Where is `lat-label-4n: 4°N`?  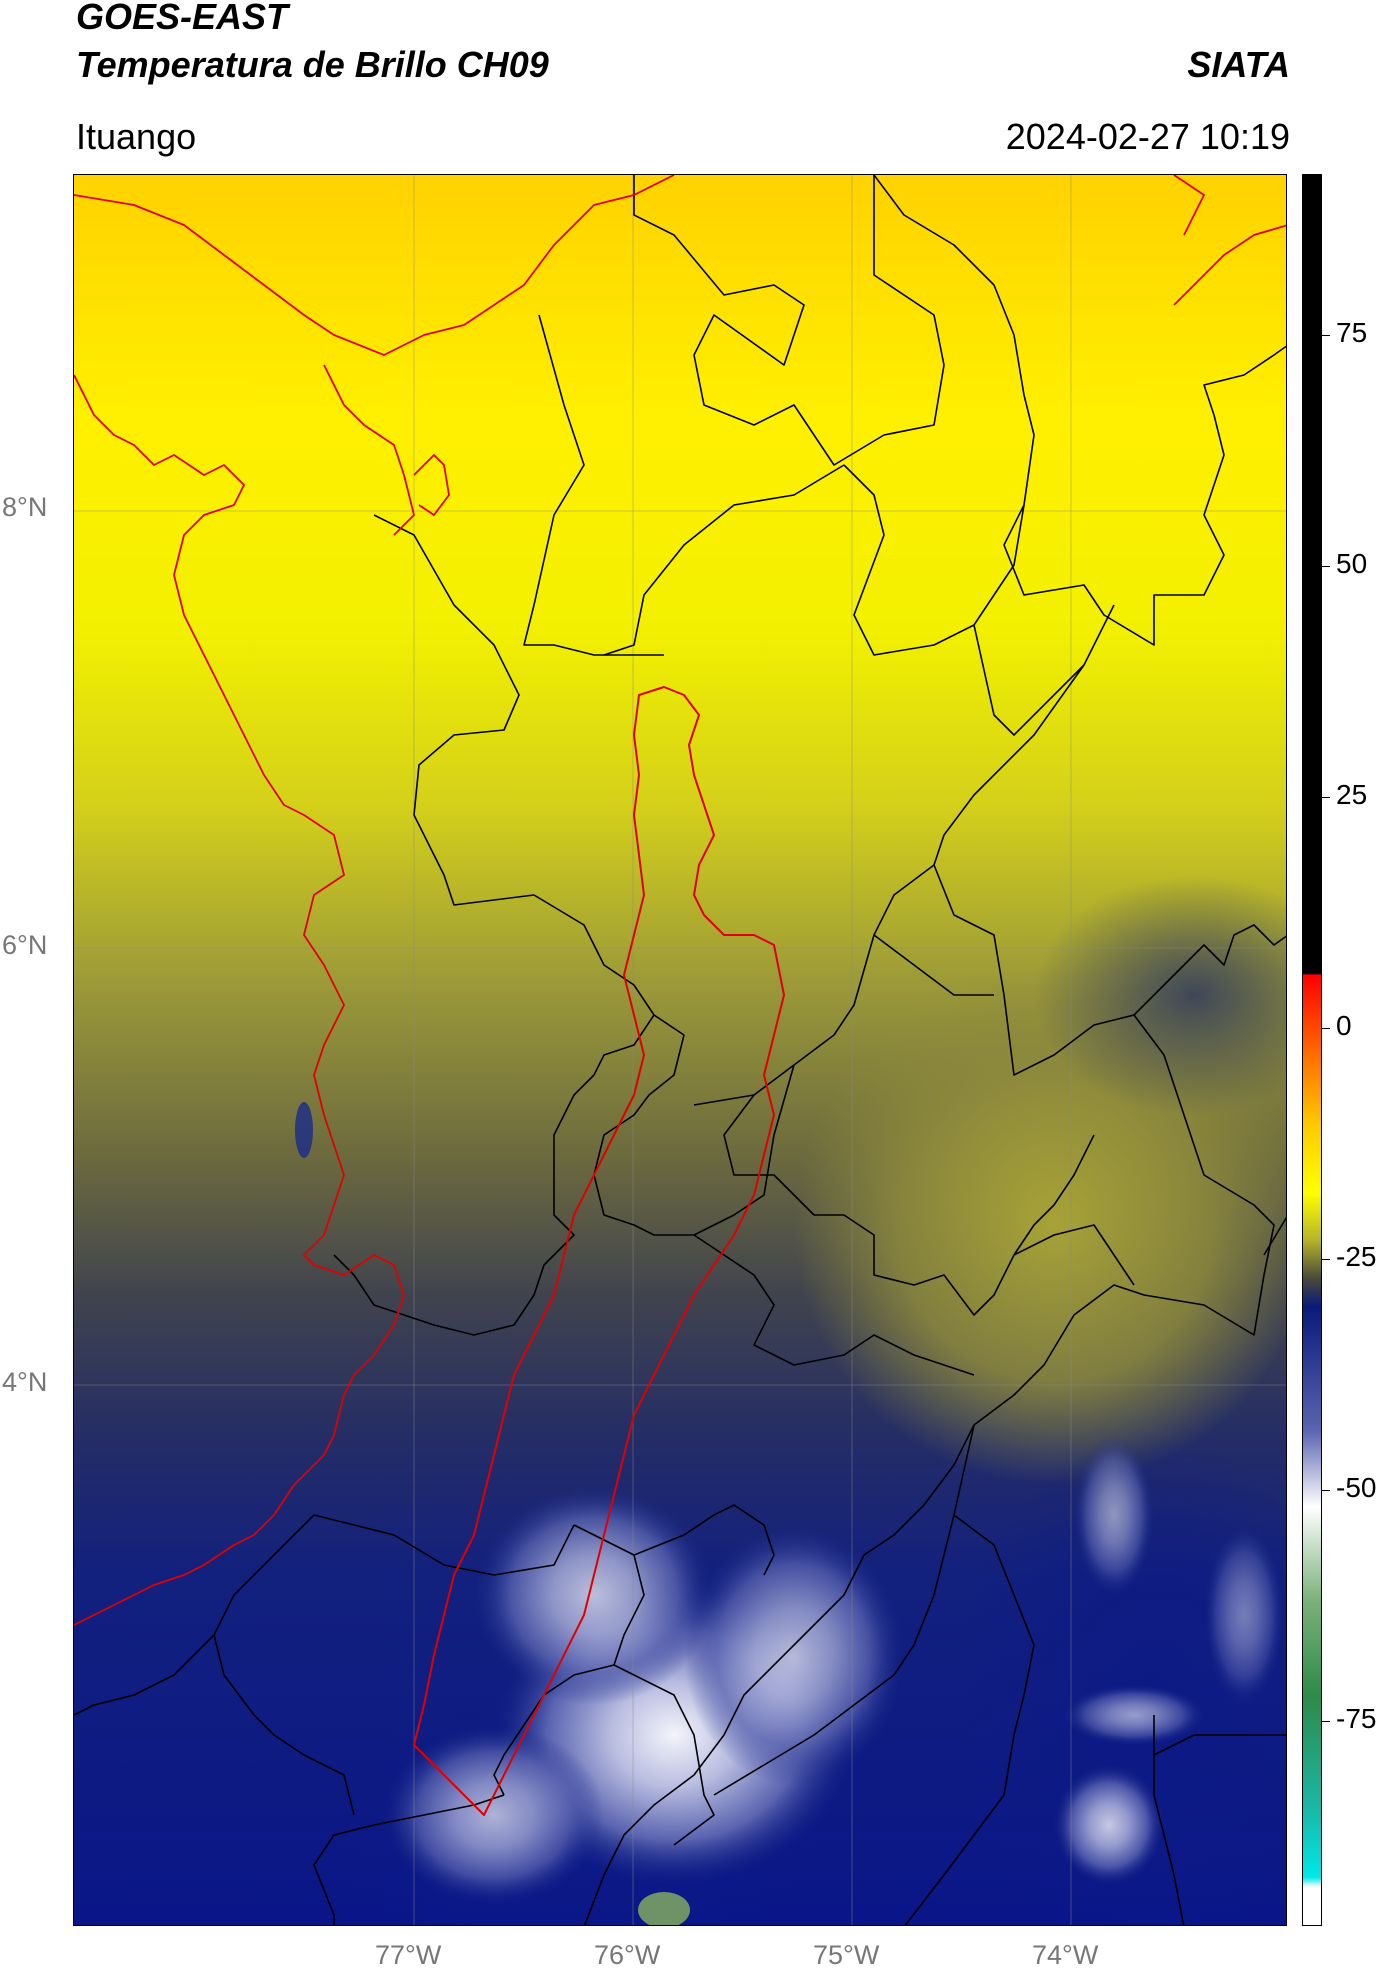
lat-label-4n: 4°N is located at coordinates (25, 1382).